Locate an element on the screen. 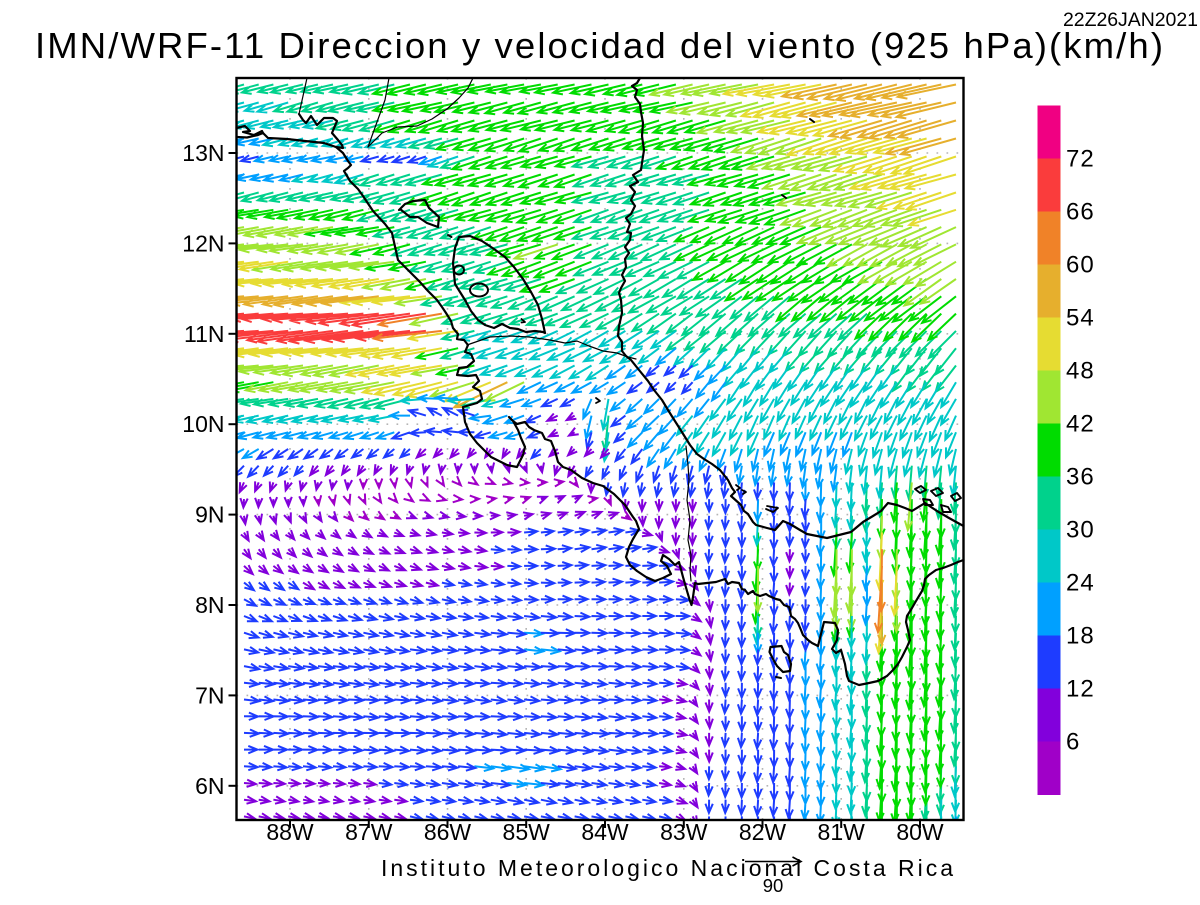  svg-text: 7N is located at coordinates (209, 695).